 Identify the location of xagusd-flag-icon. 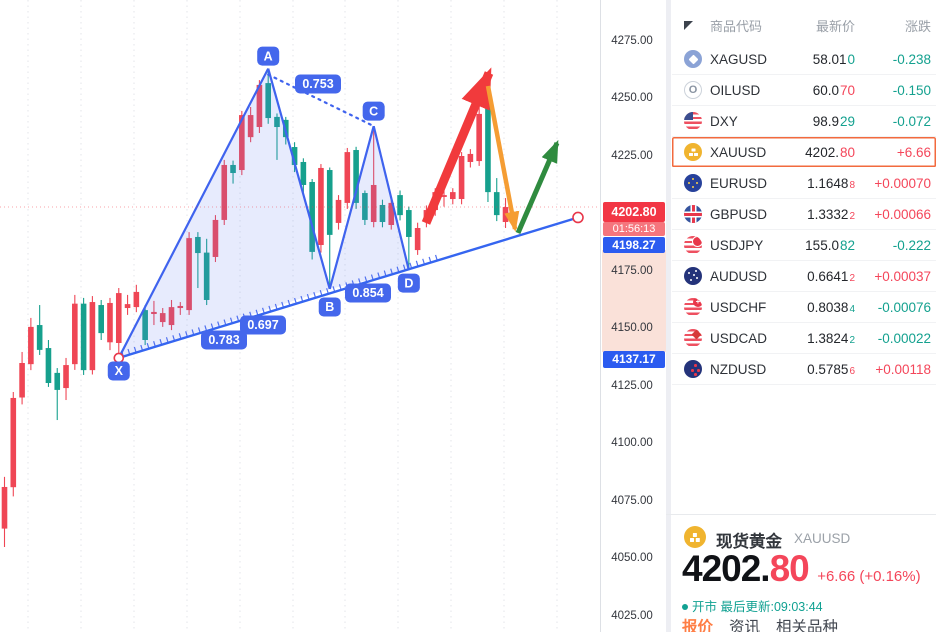
(693, 59).